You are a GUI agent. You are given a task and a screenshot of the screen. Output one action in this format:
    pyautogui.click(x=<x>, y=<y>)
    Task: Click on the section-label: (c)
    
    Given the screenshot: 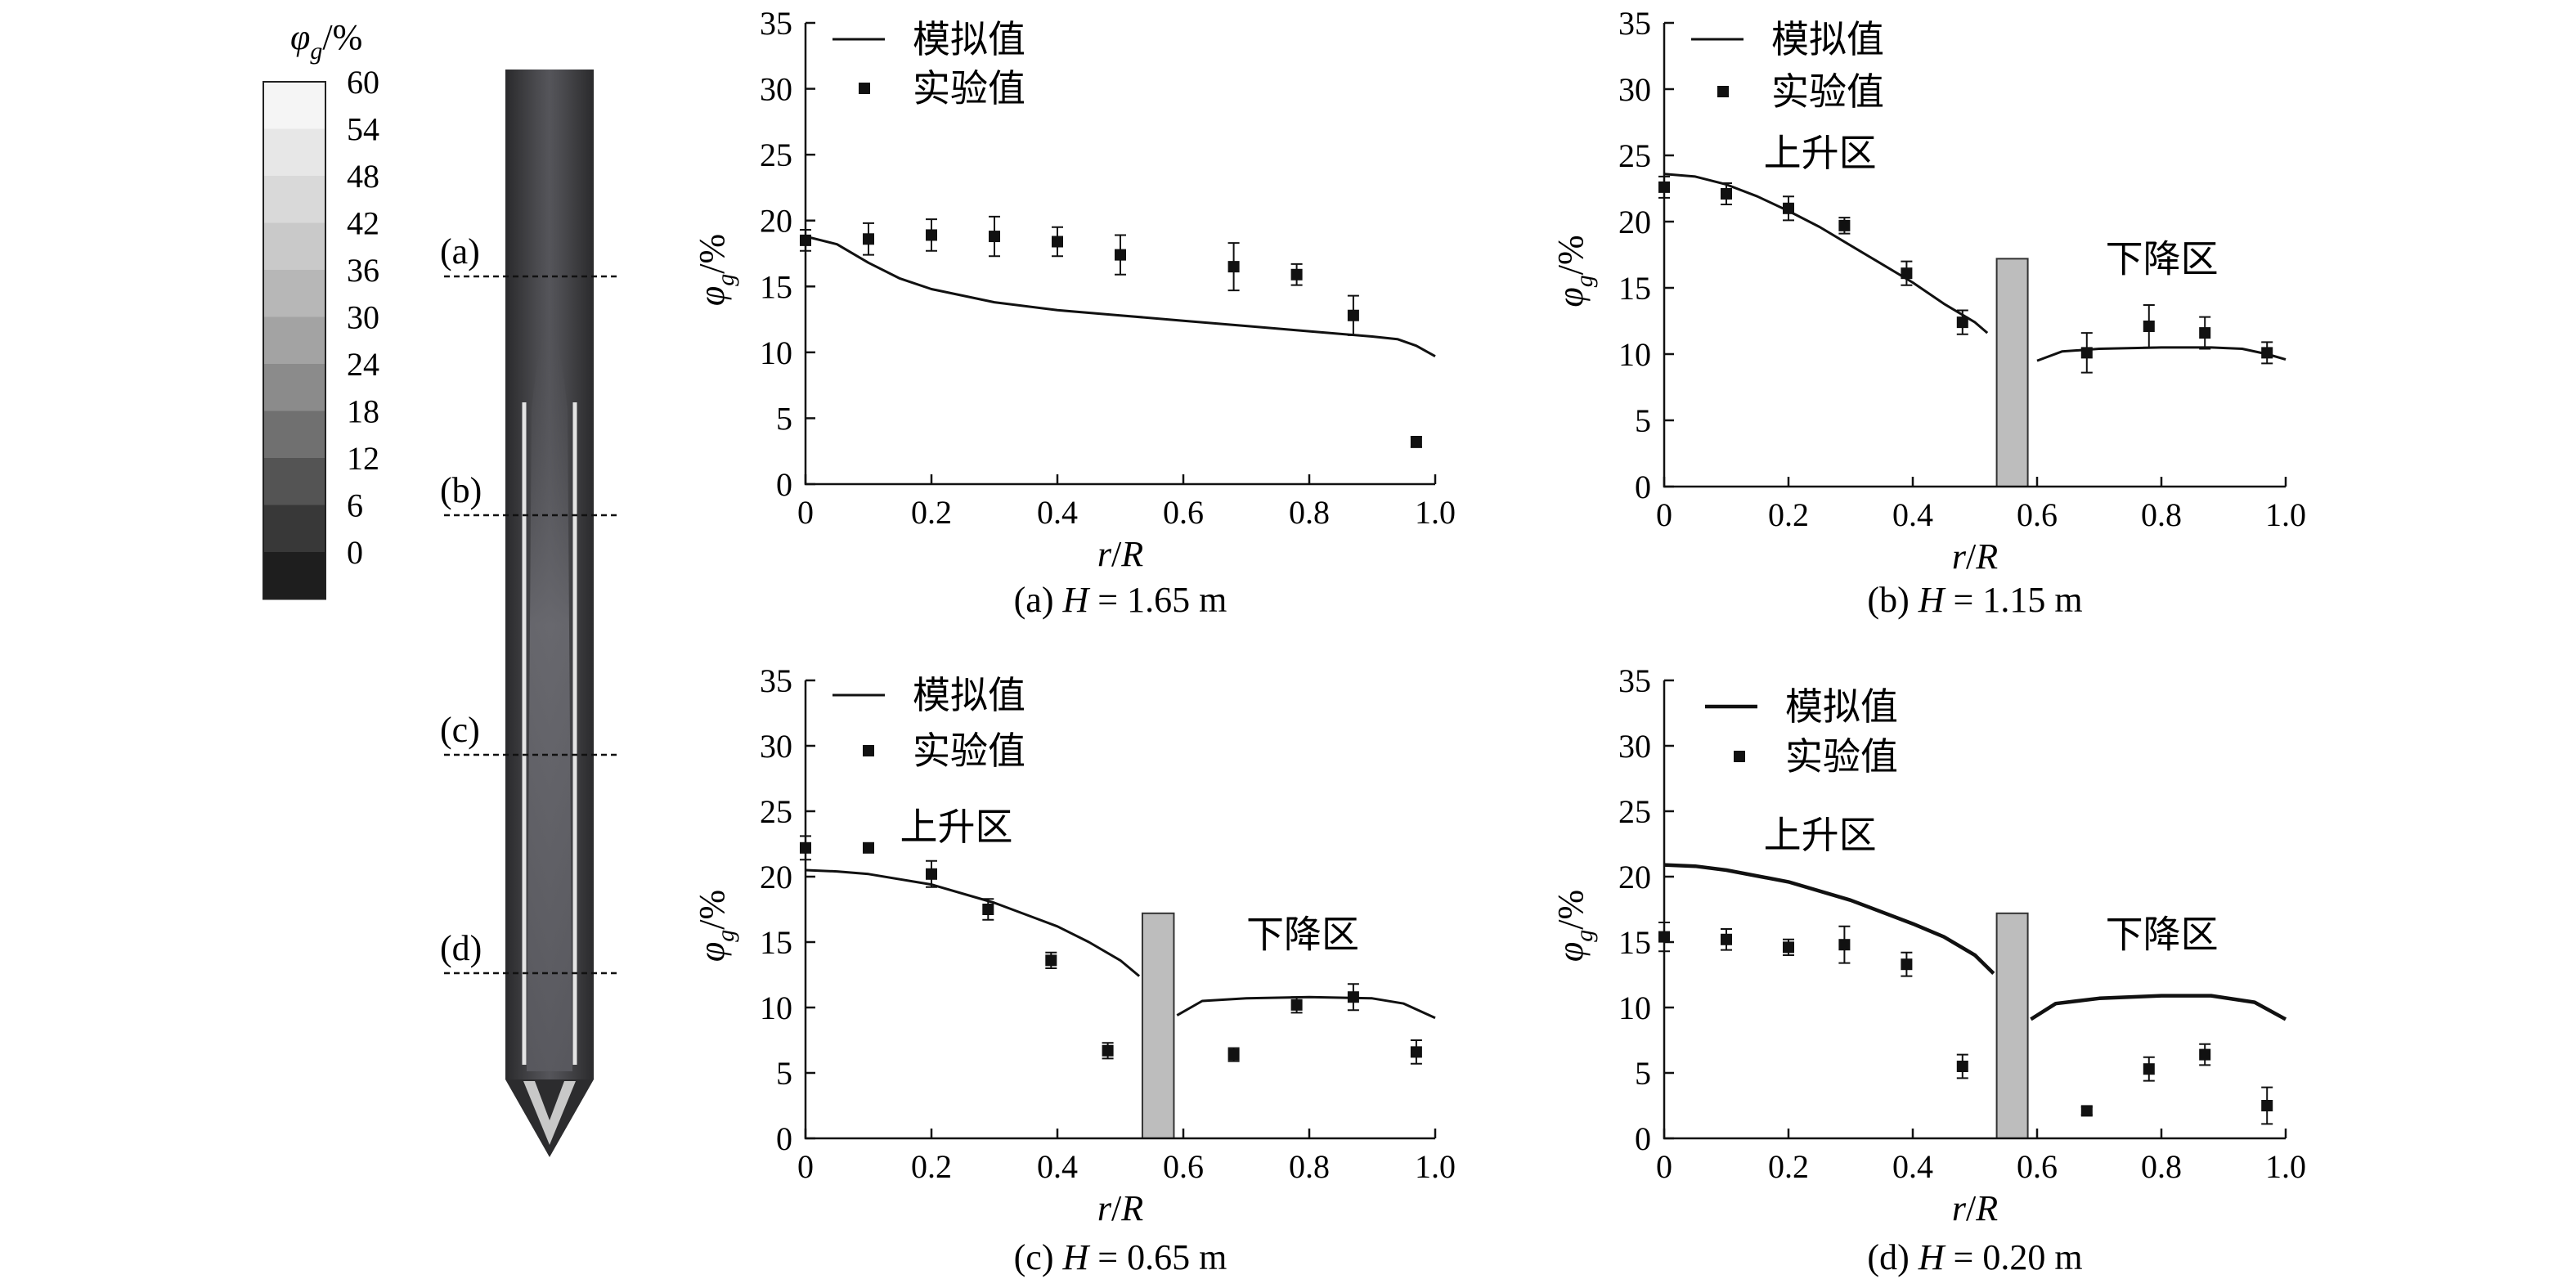 What is the action you would take?
    pyautogui.click(x=460, y=730)
    